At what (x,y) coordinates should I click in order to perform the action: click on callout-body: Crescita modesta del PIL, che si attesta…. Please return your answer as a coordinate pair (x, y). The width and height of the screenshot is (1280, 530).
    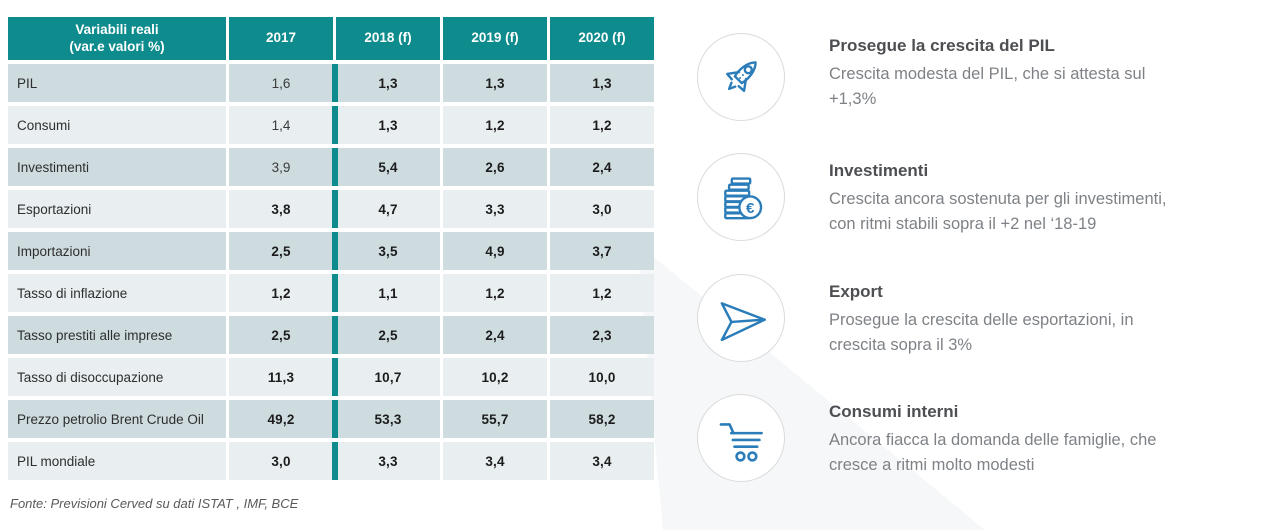
    Looking at the image, I should click on (987, 86).